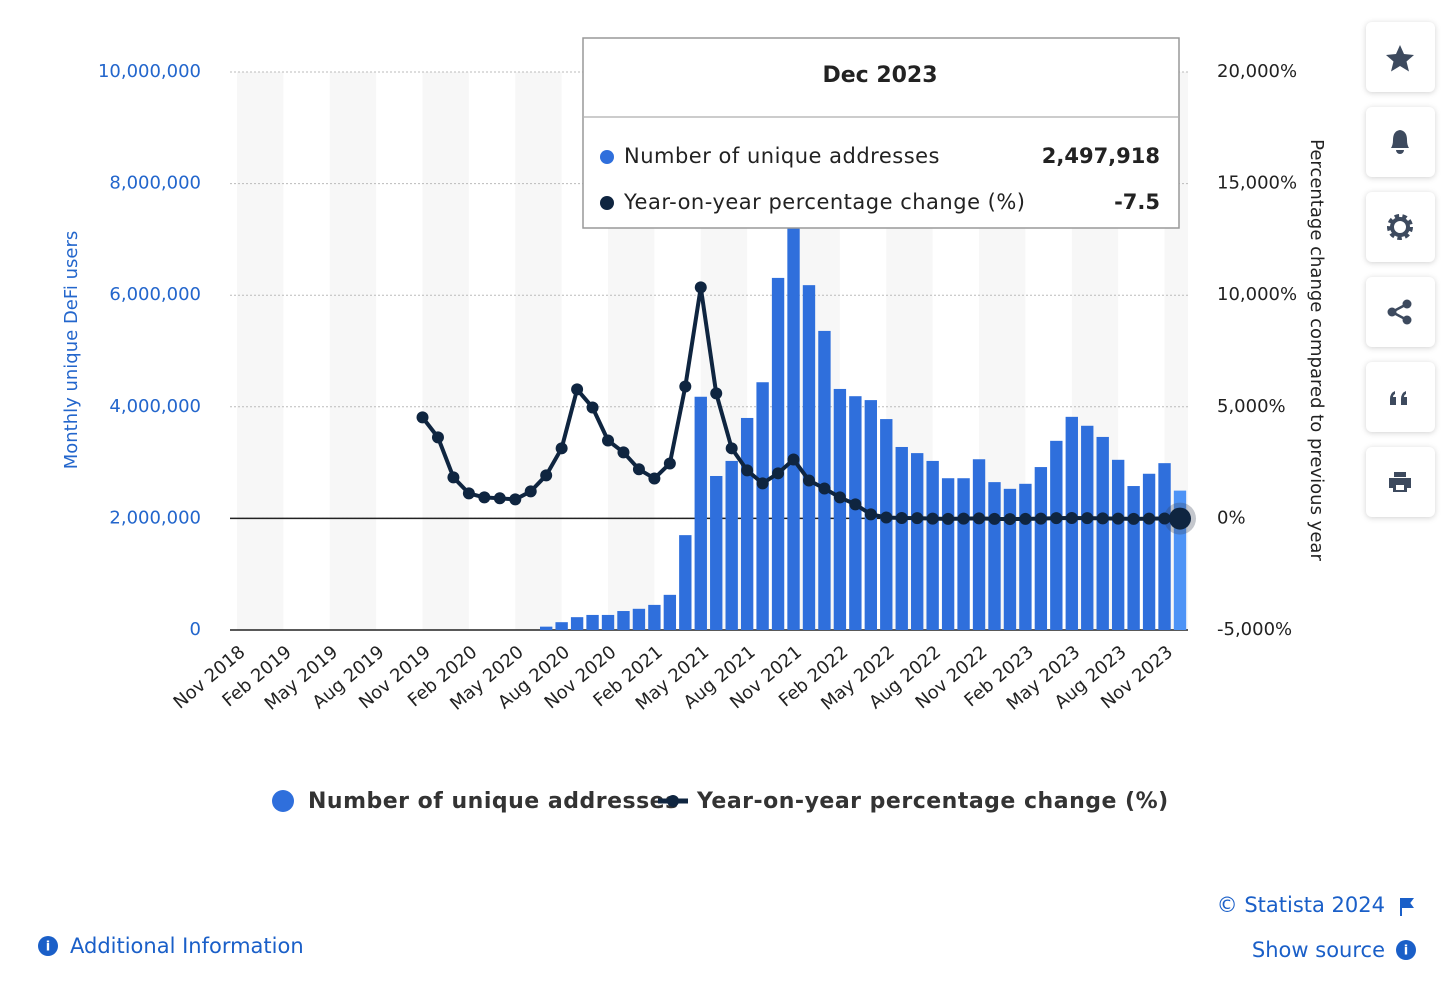  Describe the element at coordinates (493, 801) in the screenshot. I see `legend-label: Number of unique addresses` at that location.